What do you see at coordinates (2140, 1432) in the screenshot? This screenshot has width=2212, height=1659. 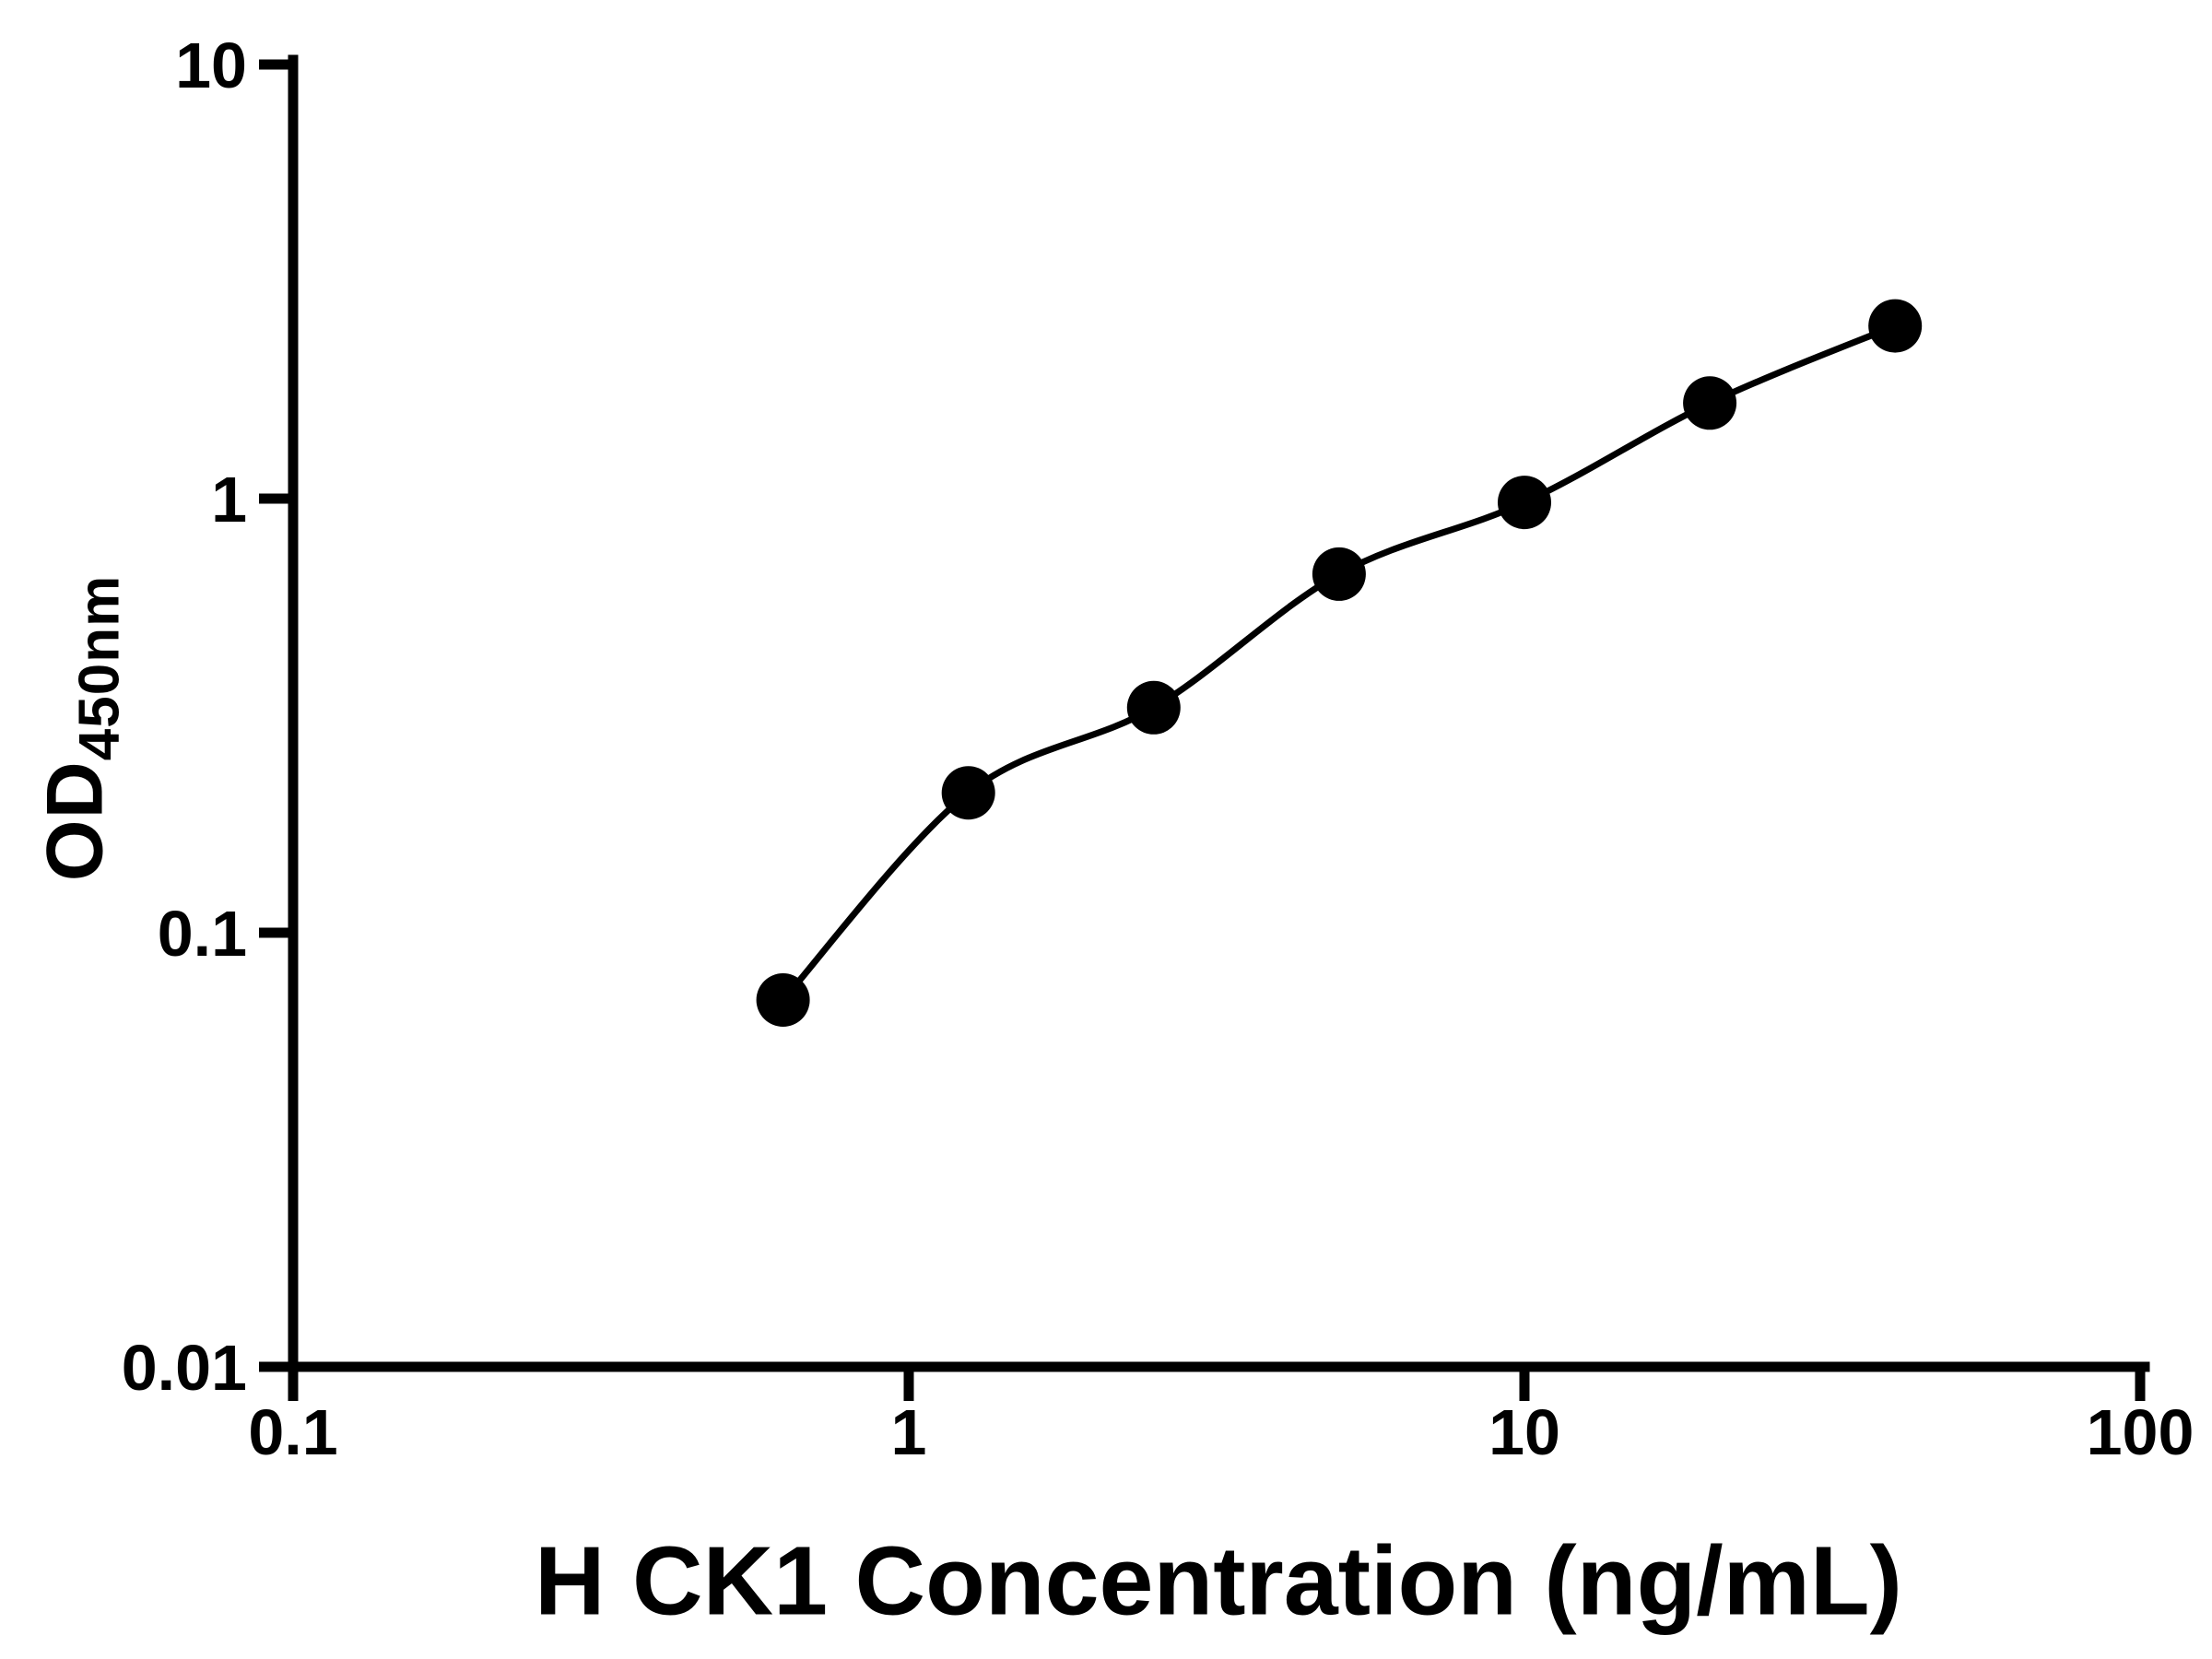 I see `x-tick-label: 100` at bounding box center [2140, 1432].